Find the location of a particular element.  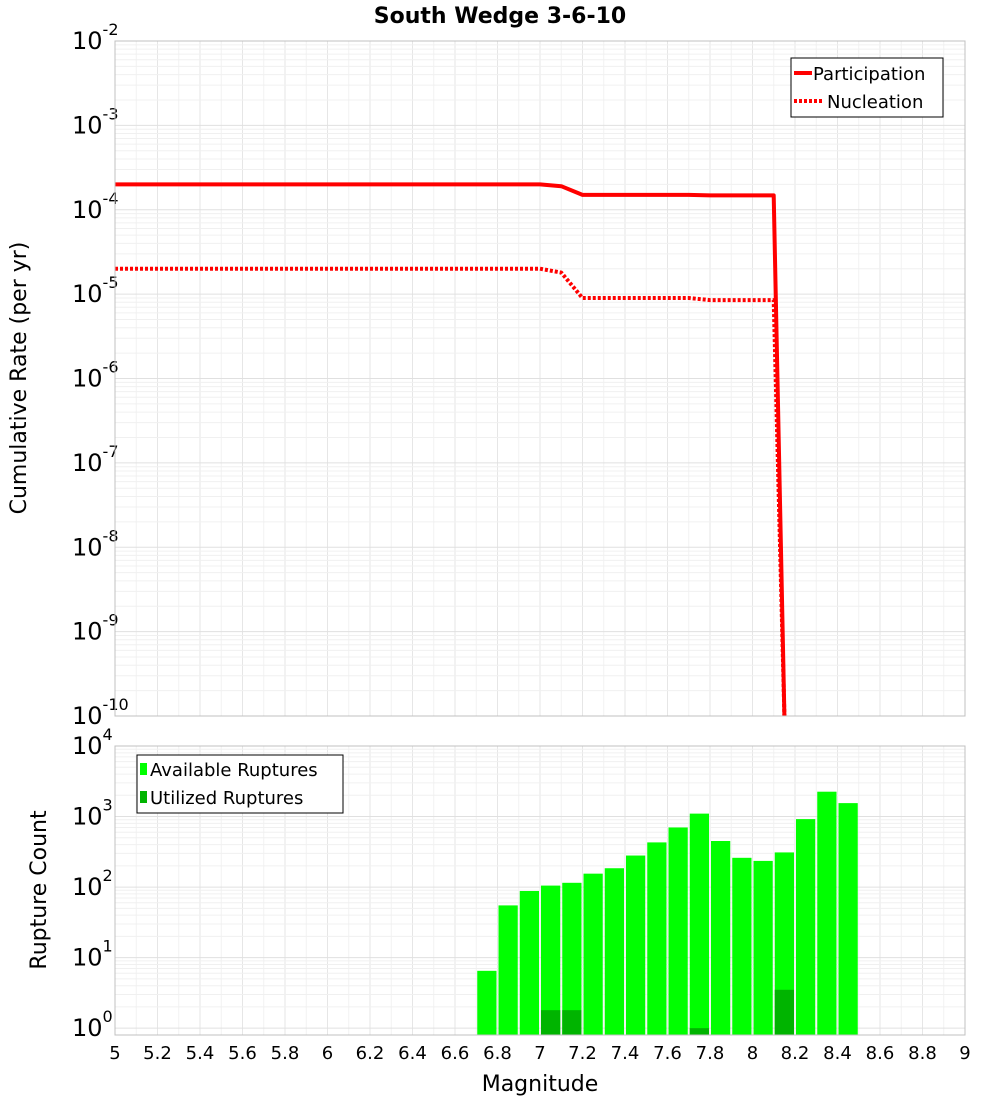

x-tick-label: 8.2 is located at coordinates (795, 1053).